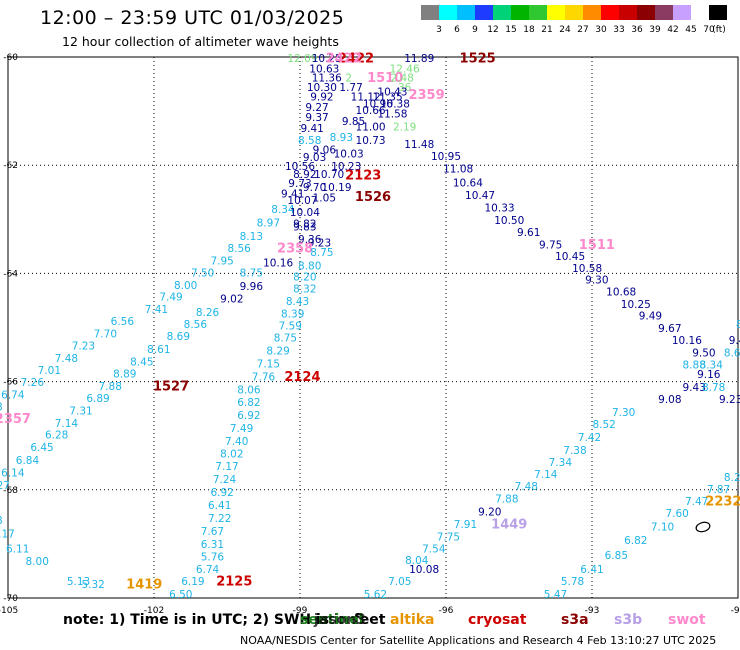 The width and height of the screenshot is (740, 650). Describe the element at coordinates (446, 611) in the screenshot. I see `lon-tick-label: -96` at that location.